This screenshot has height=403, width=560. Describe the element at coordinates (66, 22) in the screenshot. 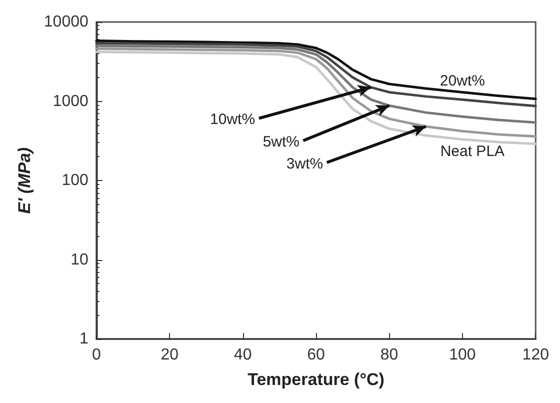

I see `y-tick-label: 10000` at that location.